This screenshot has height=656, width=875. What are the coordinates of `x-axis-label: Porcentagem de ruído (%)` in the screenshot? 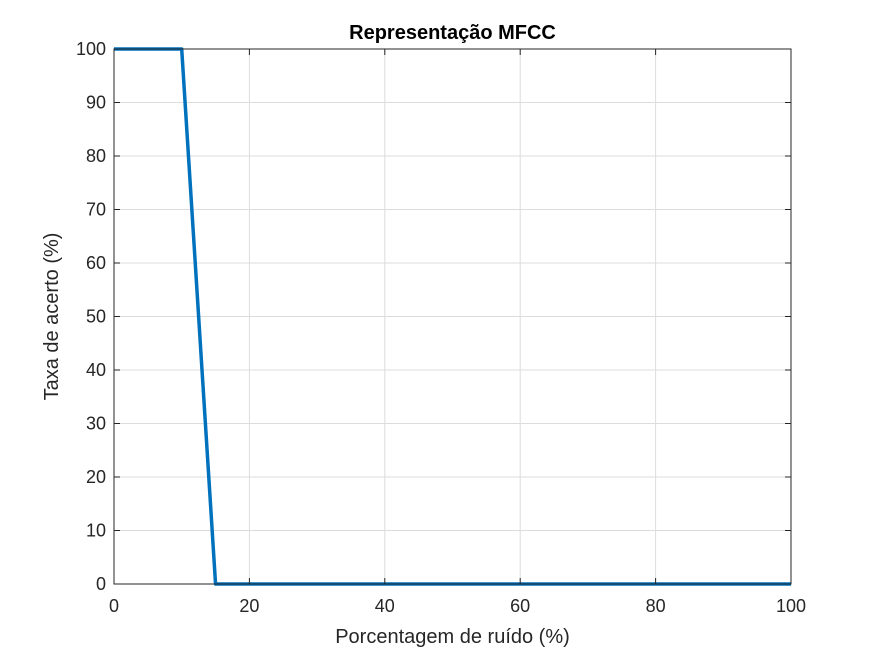 It's located at (452, 637).